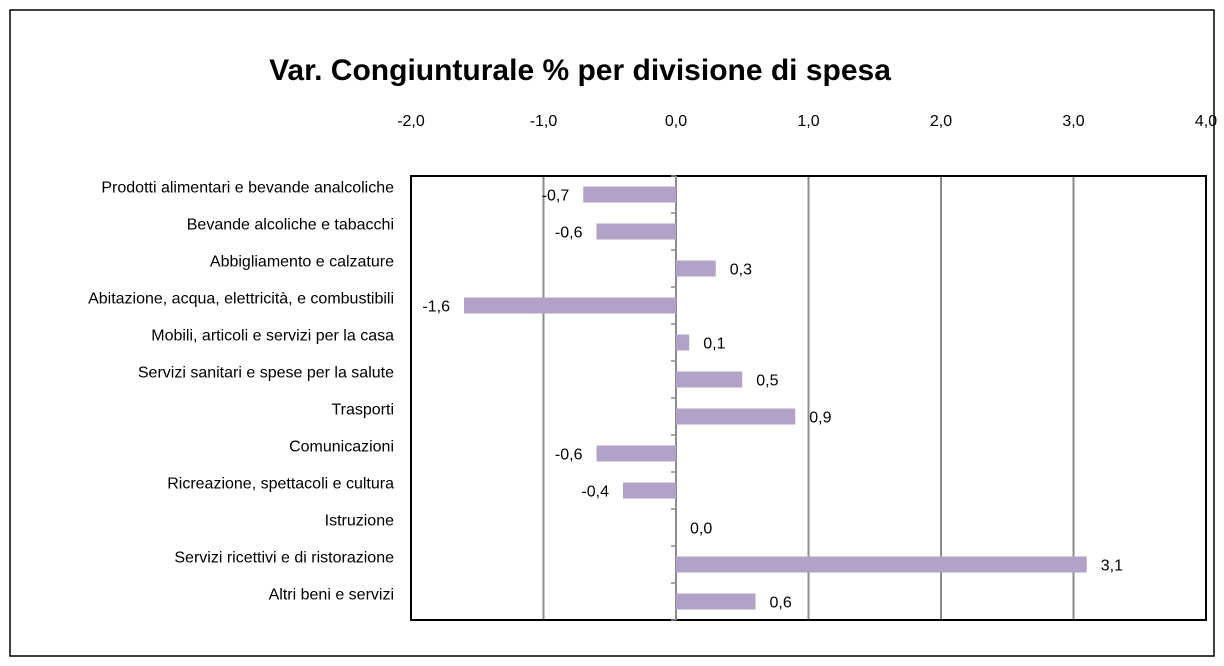  Describe the element at coordinates (1073, 121) in the screenshot. I see `x-tick-label: 3,0` at that location.